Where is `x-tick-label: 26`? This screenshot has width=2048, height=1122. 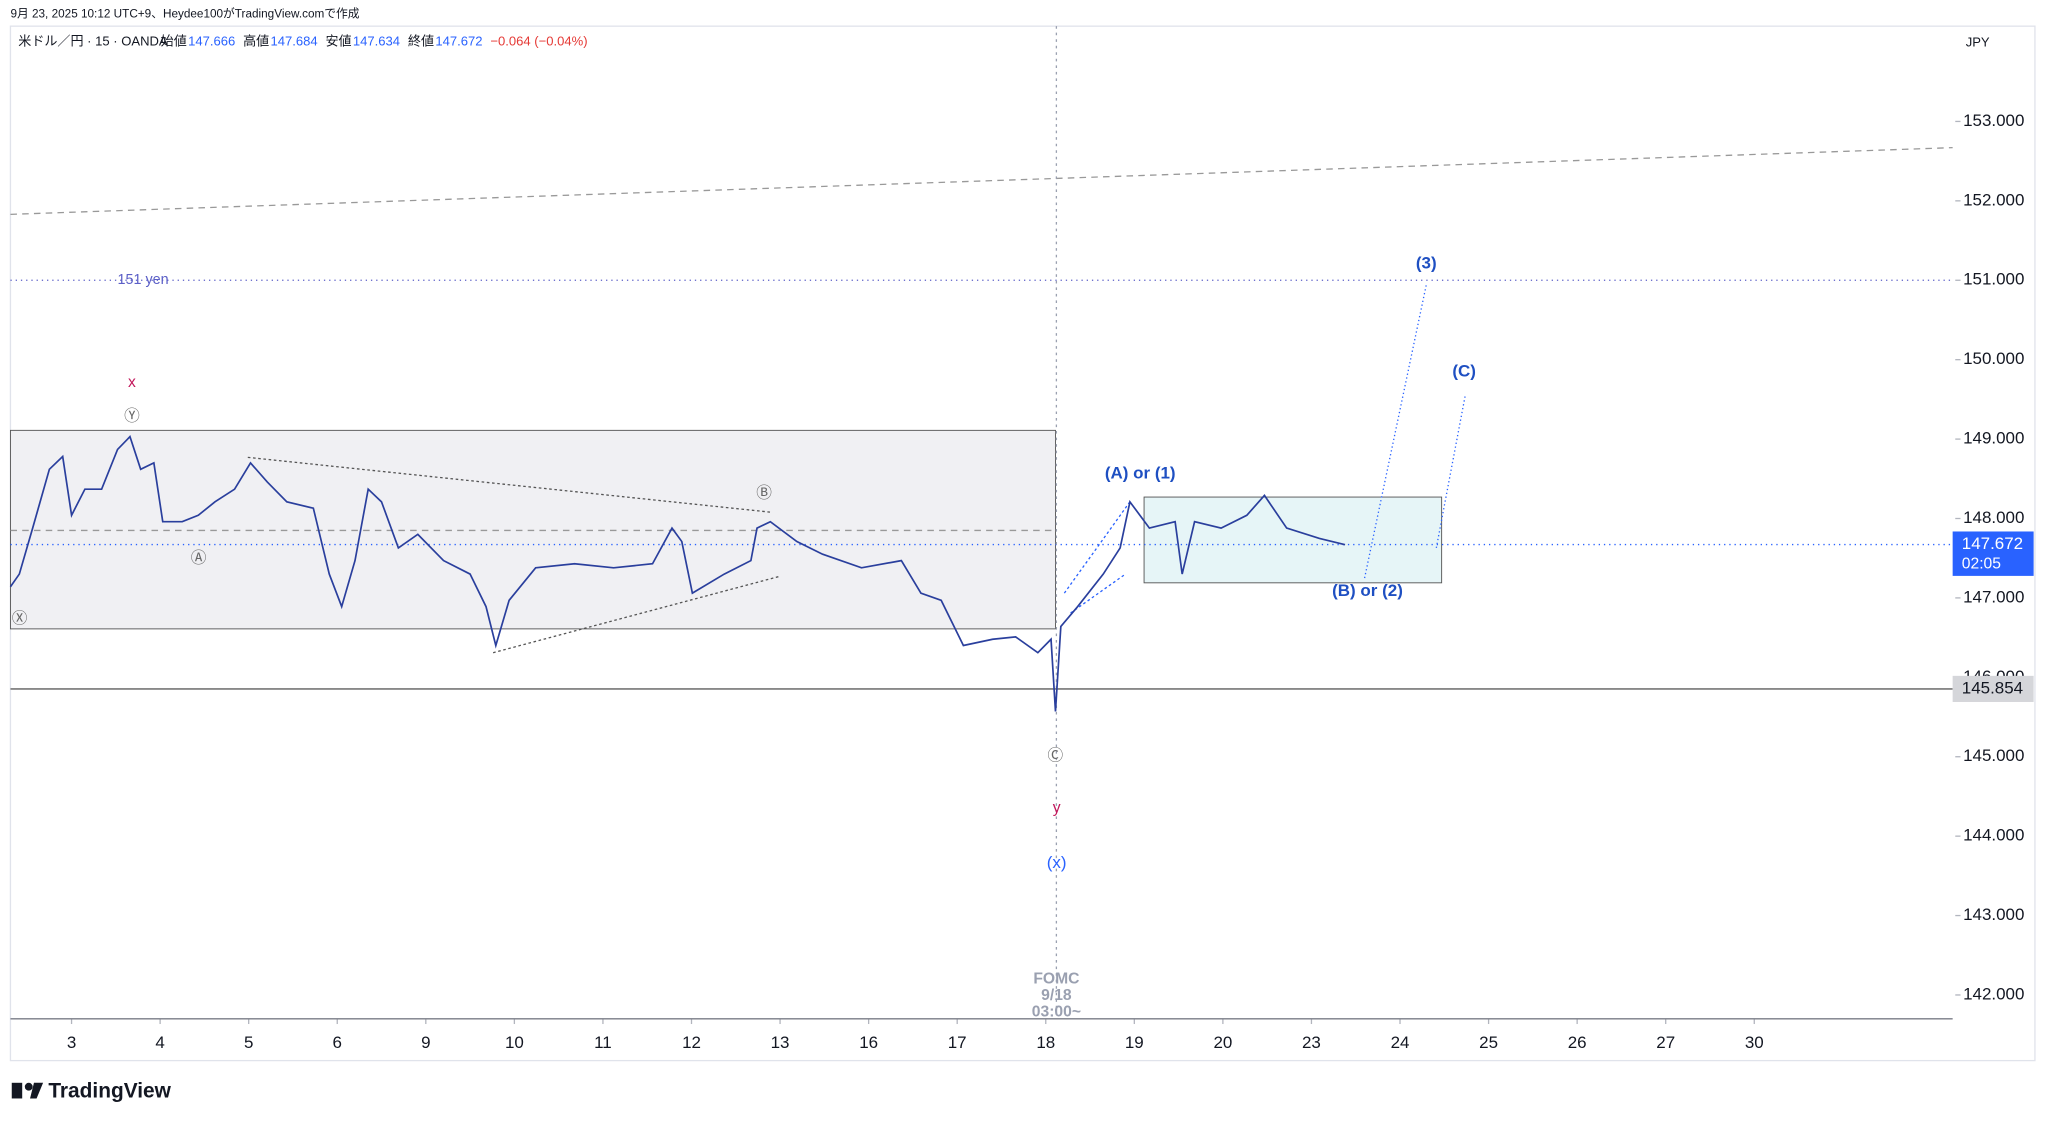 x-tick-label: 26 is located at coordinates (1577, 1042).